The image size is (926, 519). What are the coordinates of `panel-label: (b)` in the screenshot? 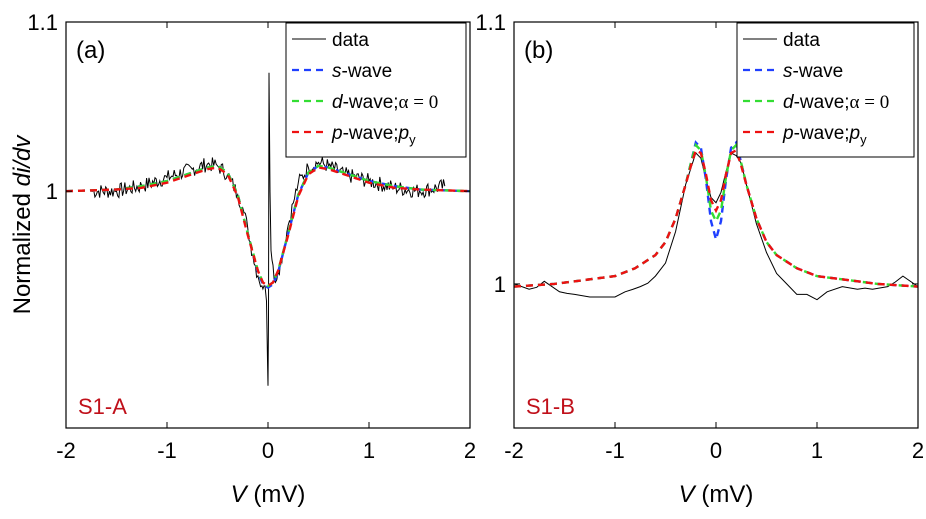 It's located at (538, 50).